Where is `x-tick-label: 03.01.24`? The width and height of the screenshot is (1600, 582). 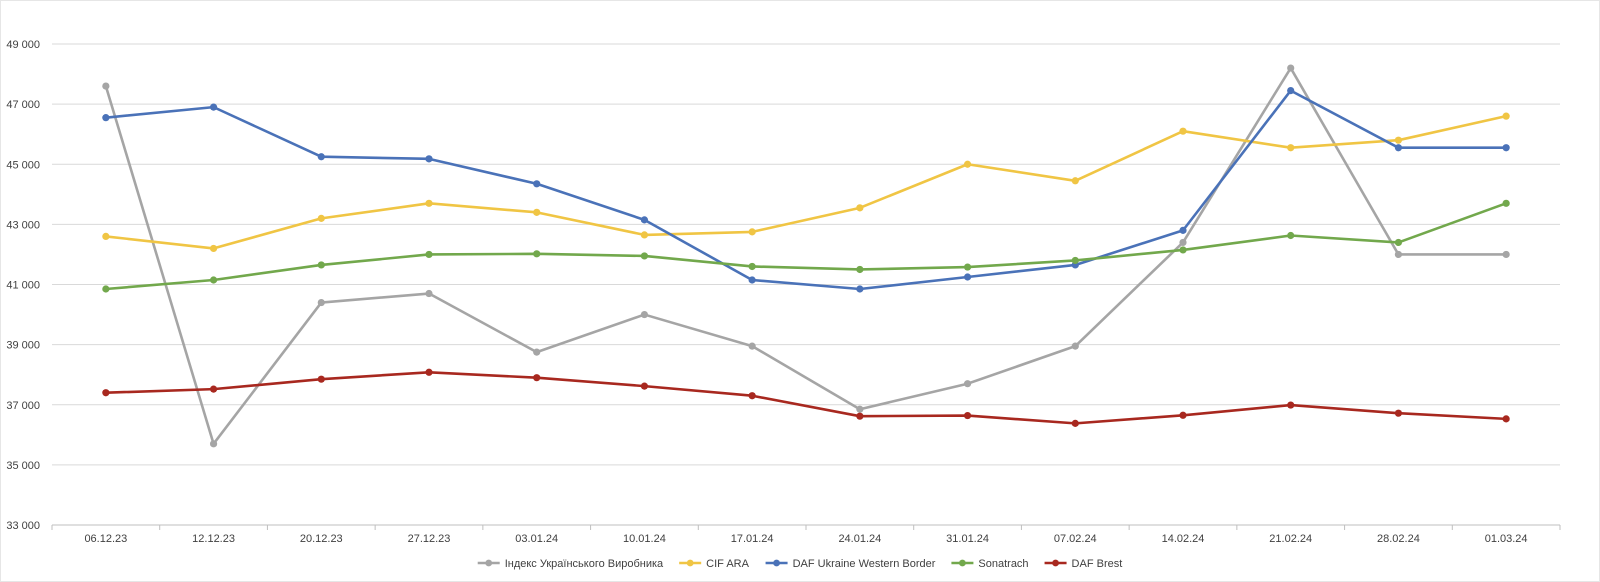
x-tick-label: 03.01.24 is located at coordinates (536, 539).